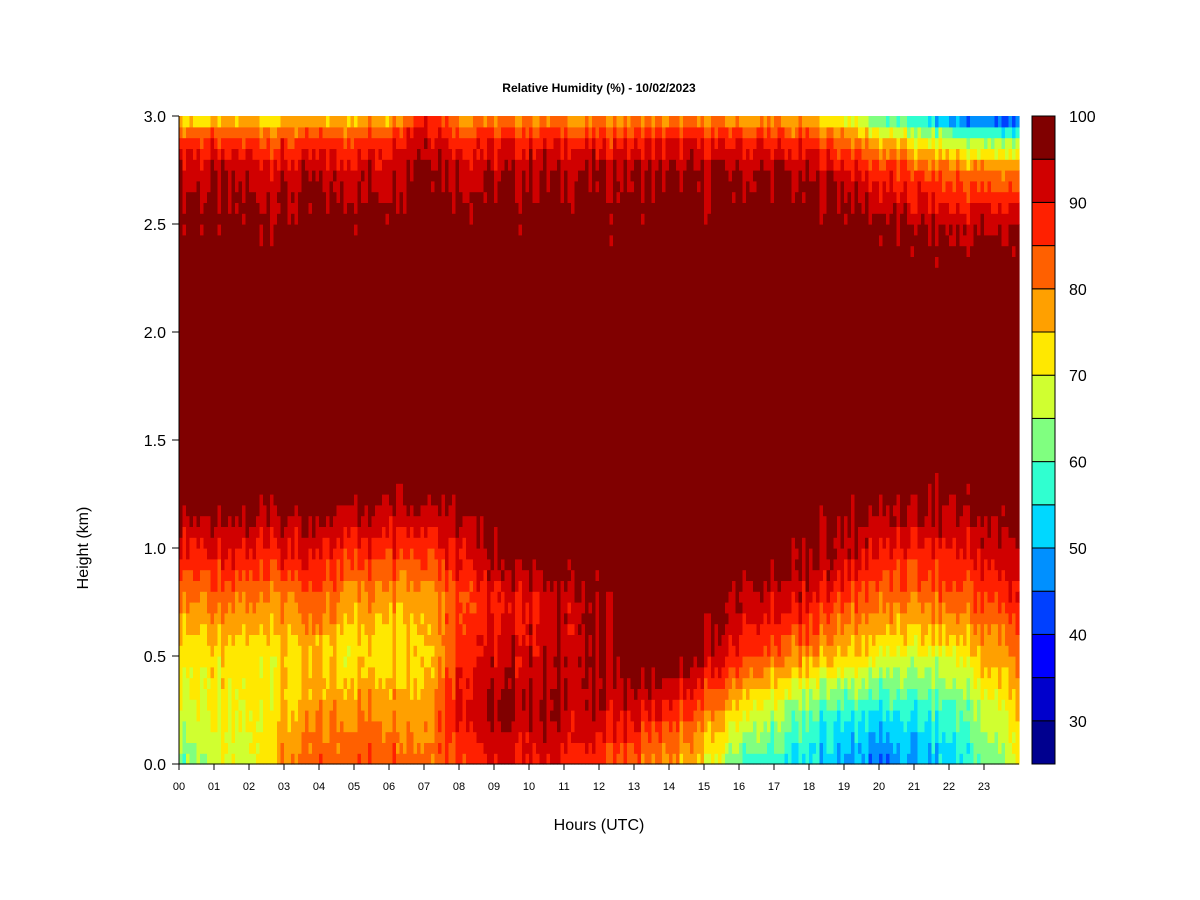  I want to click on y-tick-label: 1.5, so click(155, 441).